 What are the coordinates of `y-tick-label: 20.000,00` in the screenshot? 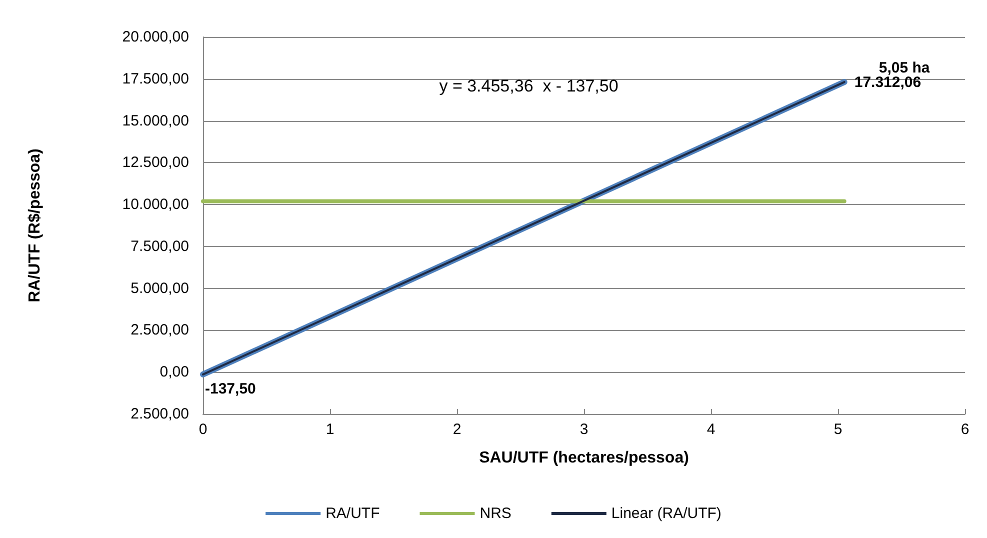 It's located at (155, 37).